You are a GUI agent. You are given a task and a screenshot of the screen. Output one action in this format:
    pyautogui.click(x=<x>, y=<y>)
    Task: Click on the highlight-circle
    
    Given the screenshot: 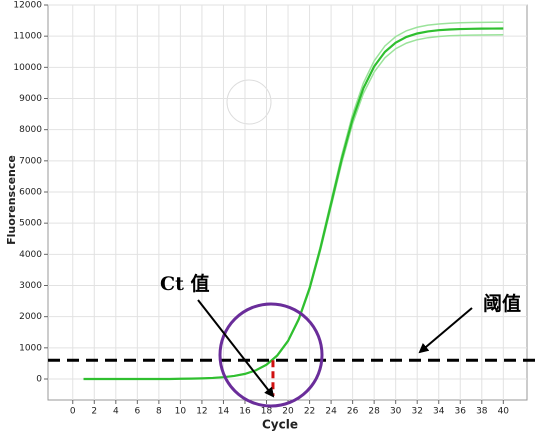 What is the action you would take?
    pyautogui.click(x=271, y=355)
    